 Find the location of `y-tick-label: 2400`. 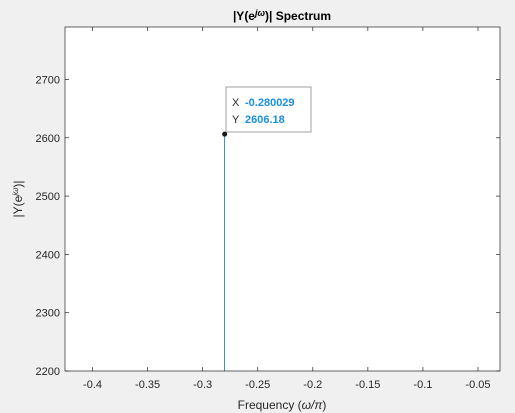

y-tick-label: 2400 is located at coordinates (48, 255).